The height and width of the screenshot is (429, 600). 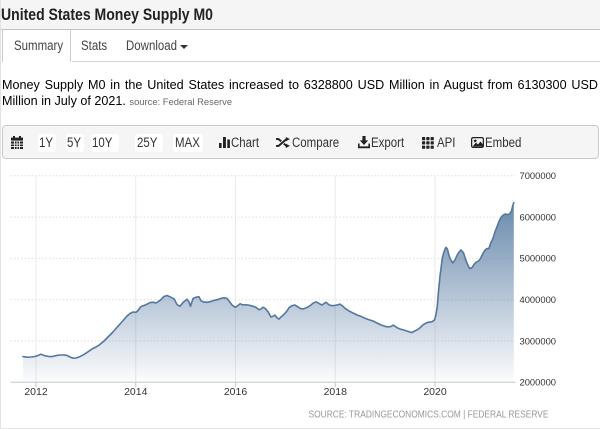 I want to click on svg-text: 2012, so click(x=36, y=392).